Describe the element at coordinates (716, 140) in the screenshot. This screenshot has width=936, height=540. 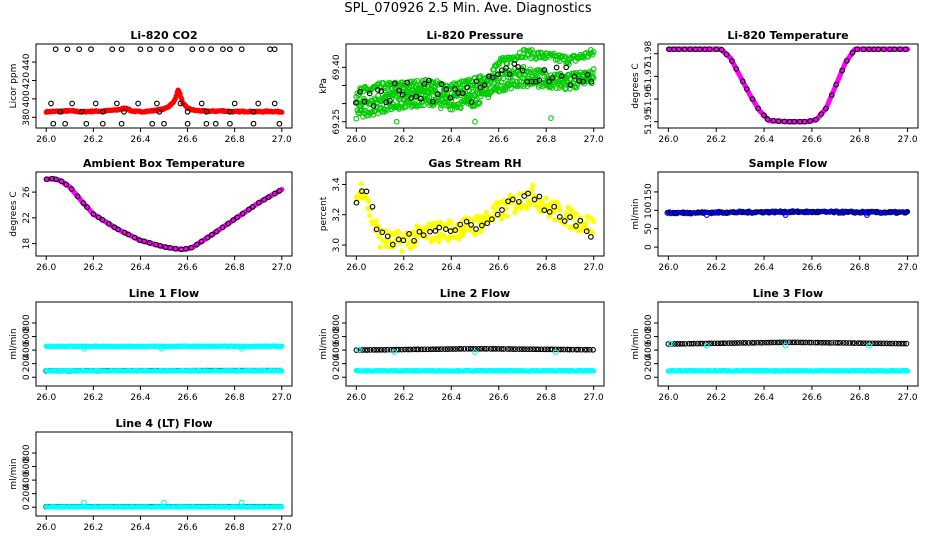
I see `x-tick-label: 26.2` at that location.